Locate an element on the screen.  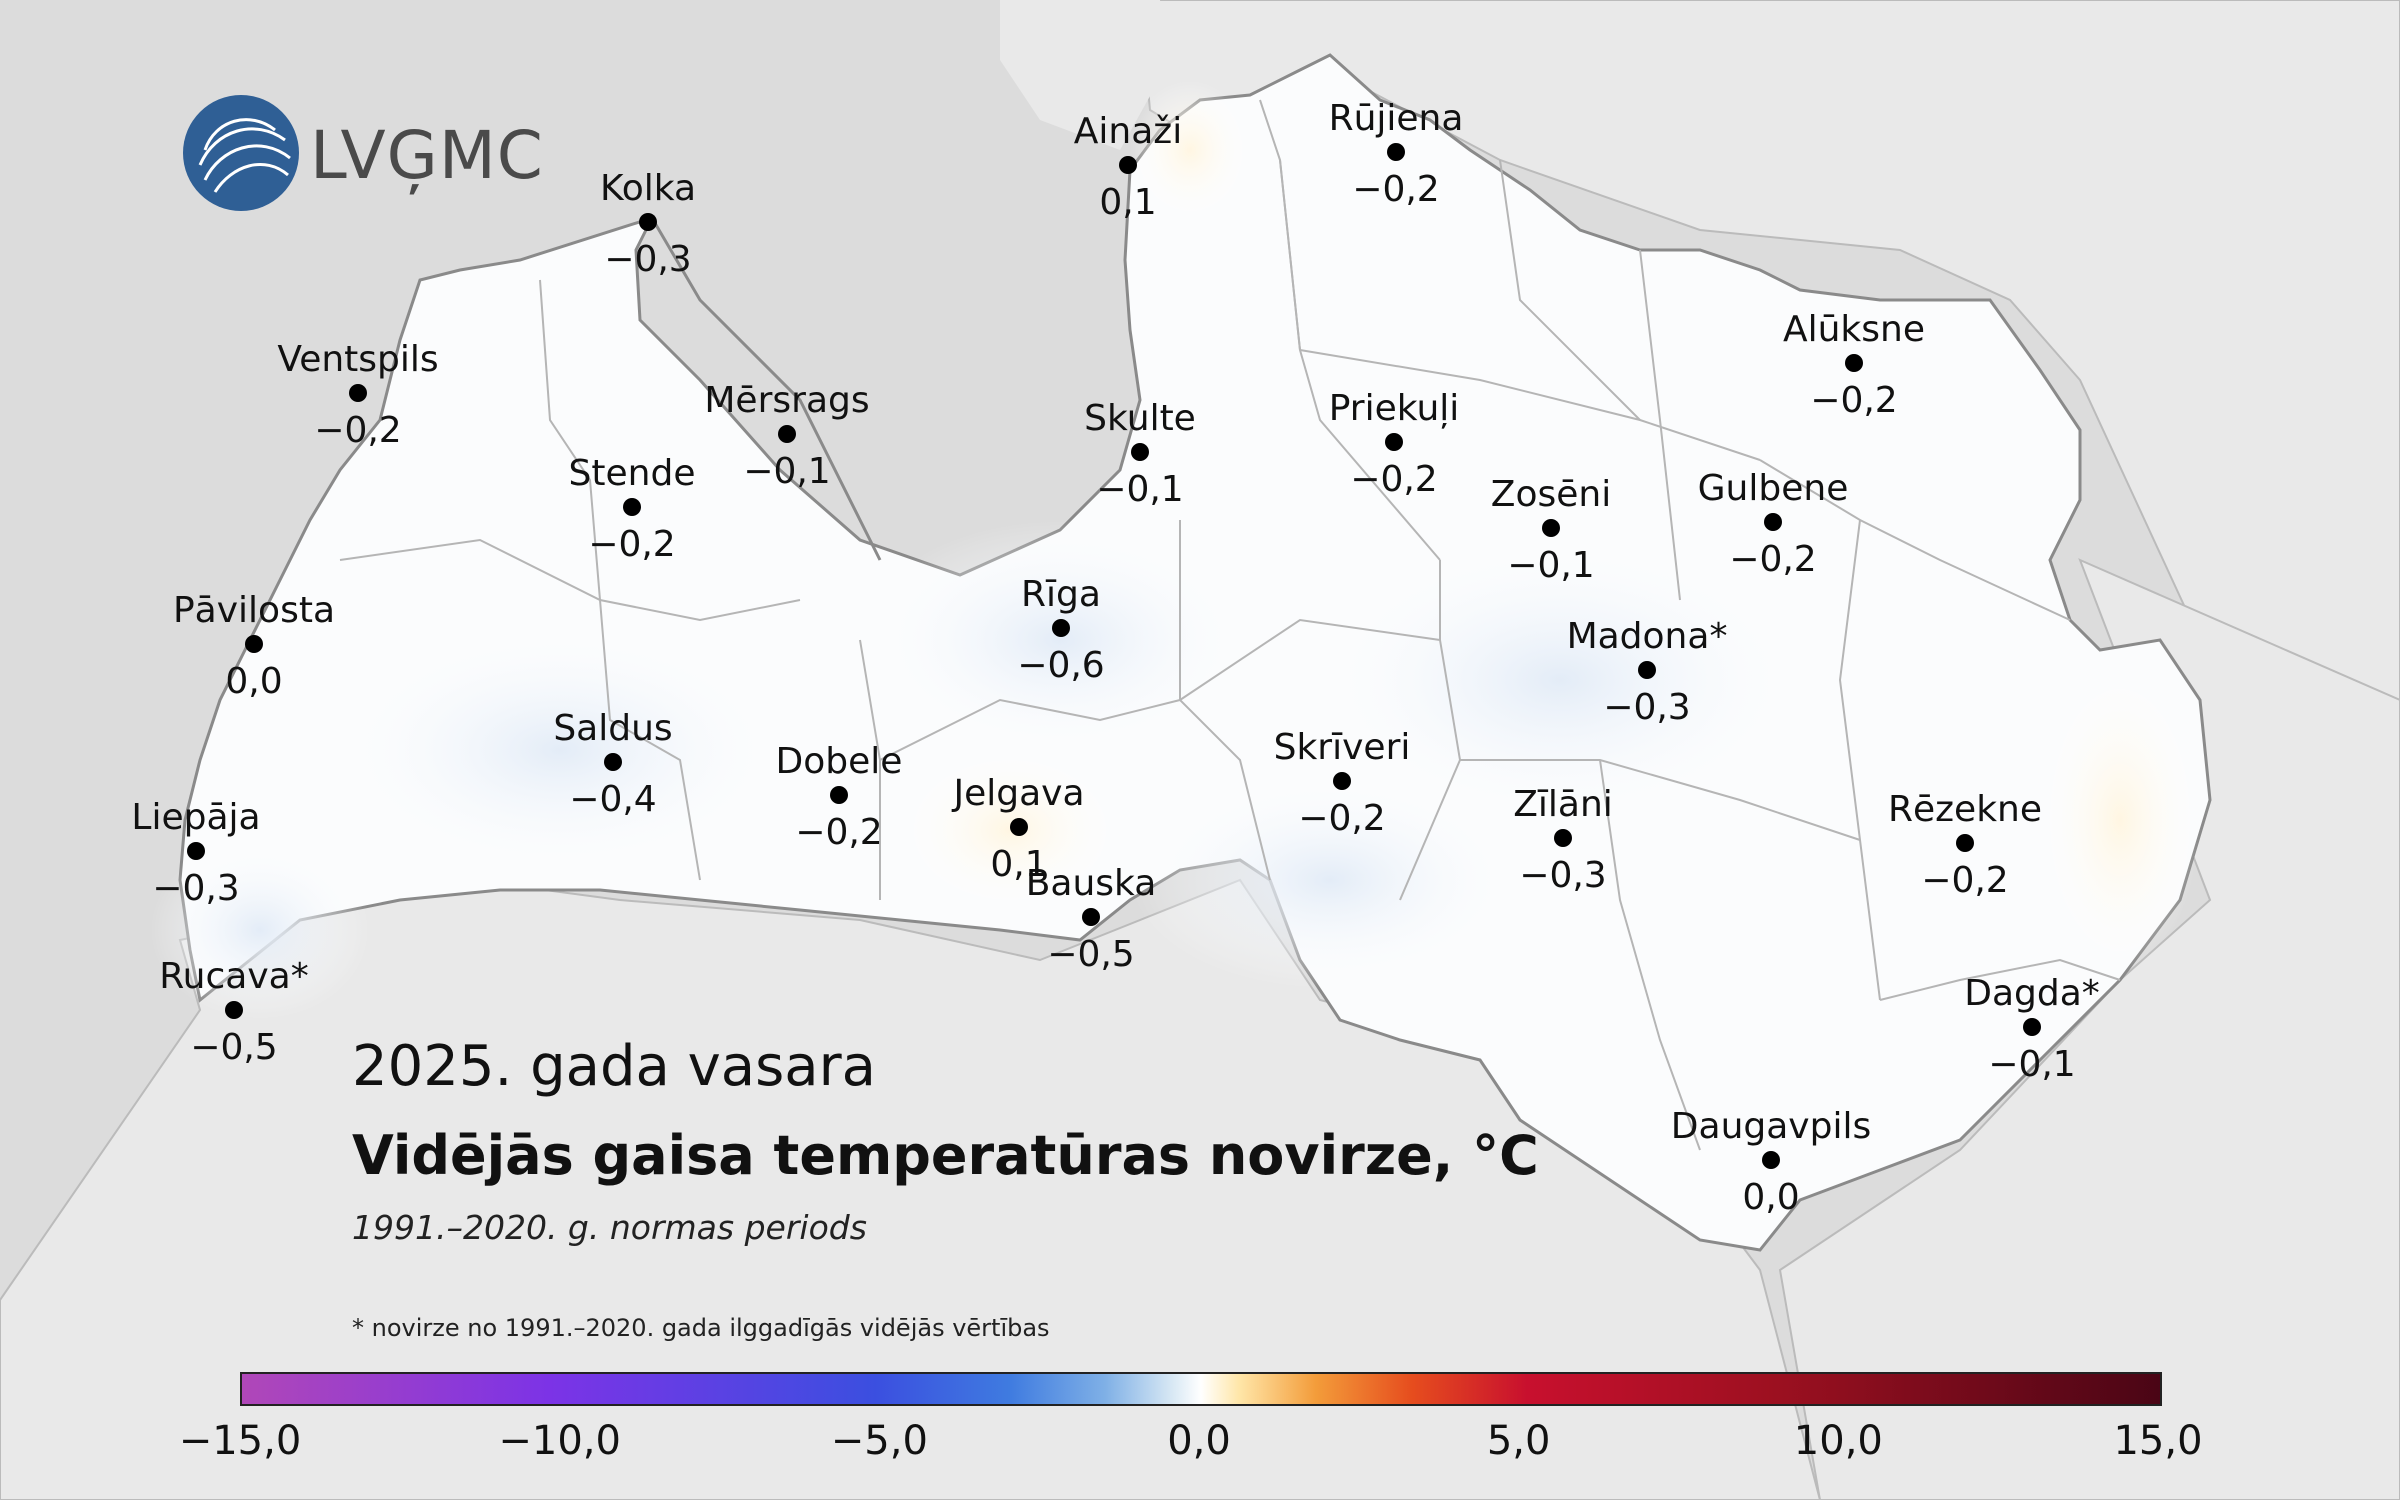
legend-tick-label: 5,0 is located at coordinates (1518, 1441).